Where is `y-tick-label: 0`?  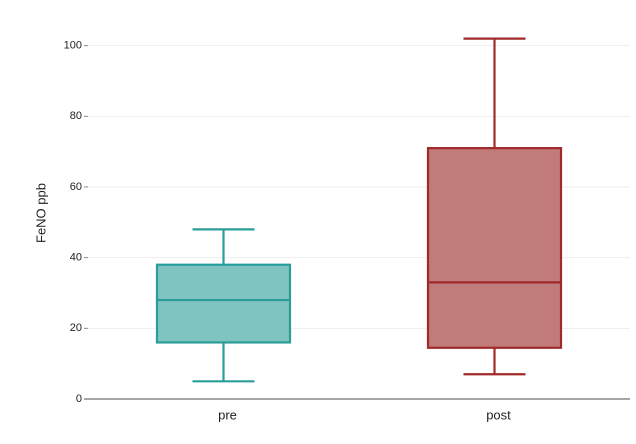 y-tick-label: 0 is located at coordinates (79, 399).